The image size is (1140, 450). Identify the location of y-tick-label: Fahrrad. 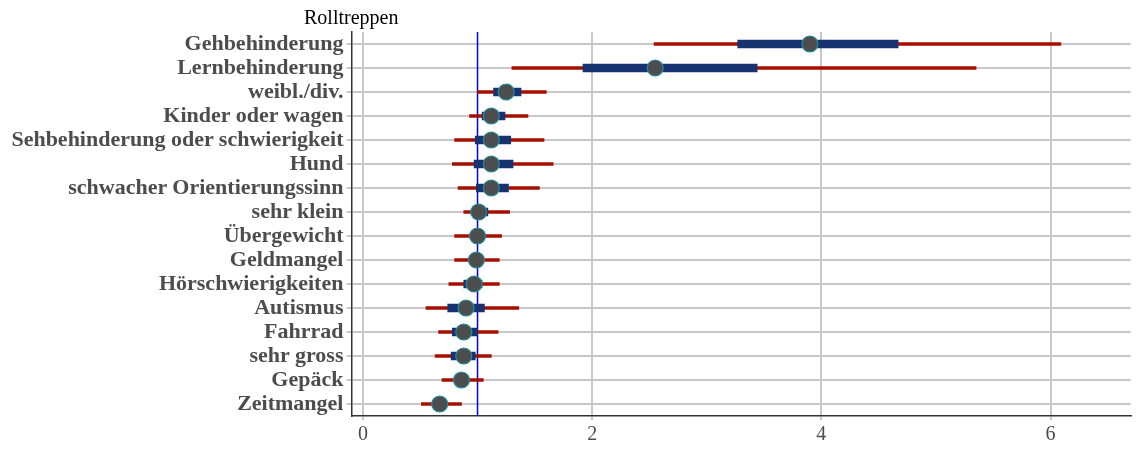
(304, 330).